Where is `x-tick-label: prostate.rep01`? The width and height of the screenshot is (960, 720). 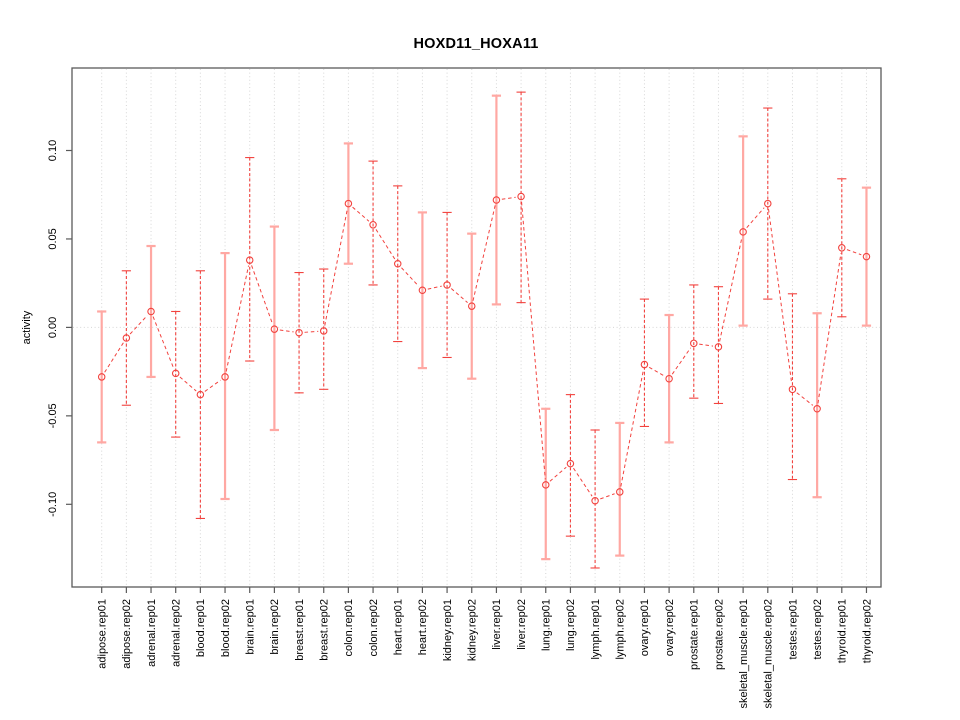 x-tick-label: prostate.rep01 is located at coordinates (695, 634).